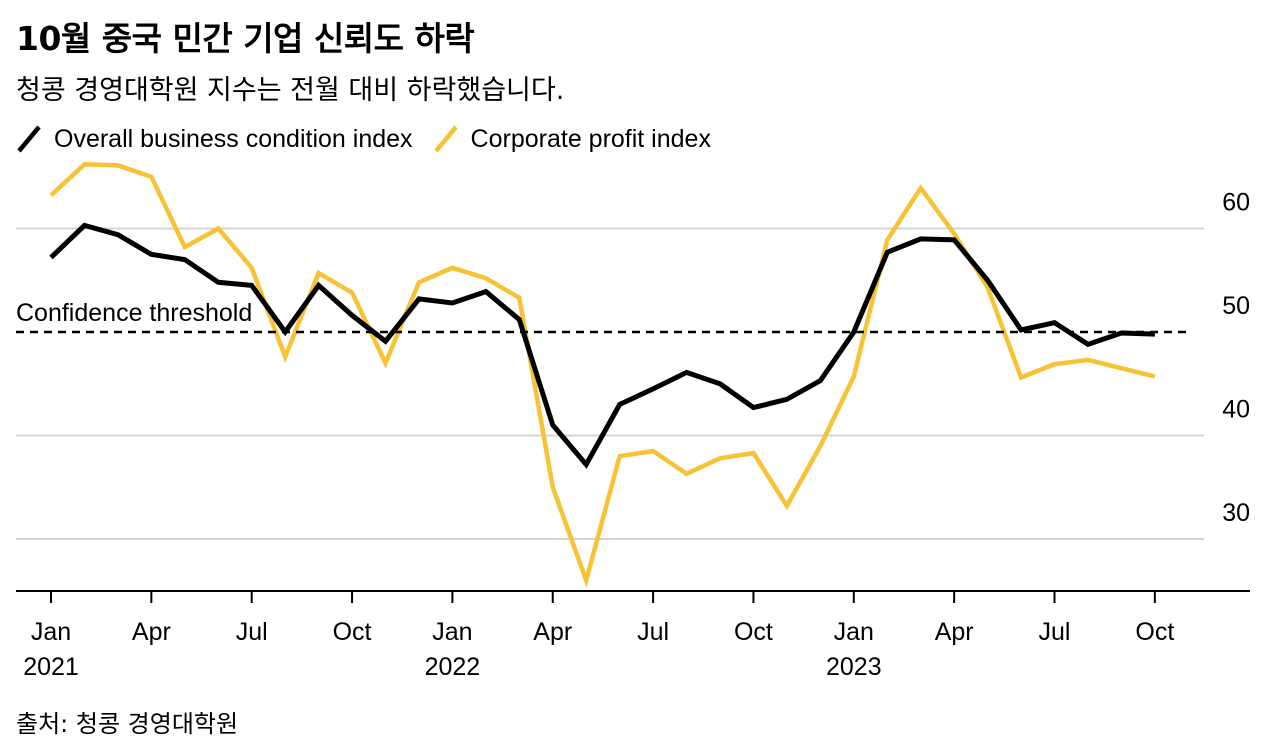  Describe the element at coordinates (1154, 632) in the screenshot. I see `x-tick-label-33: Oct` at that location.